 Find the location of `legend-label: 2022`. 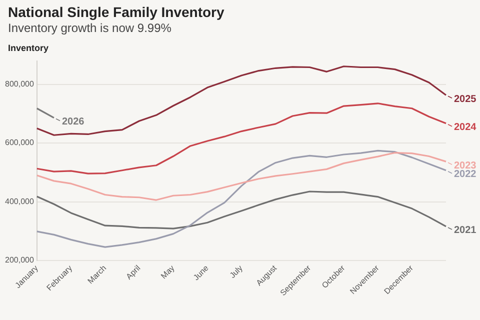

legend-label: 2022 is located at coordinates (465, 174).